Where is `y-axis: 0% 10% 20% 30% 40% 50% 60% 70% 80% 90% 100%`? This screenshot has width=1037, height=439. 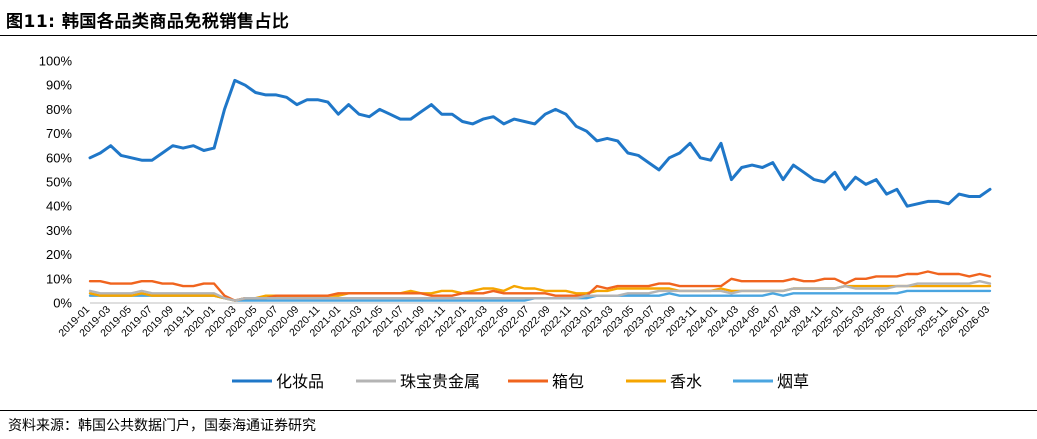
y-axis: 0% 10% 20% 30% 40% 50% 60% 70% 80% 90% 100% is located at coordinates (56, 182).